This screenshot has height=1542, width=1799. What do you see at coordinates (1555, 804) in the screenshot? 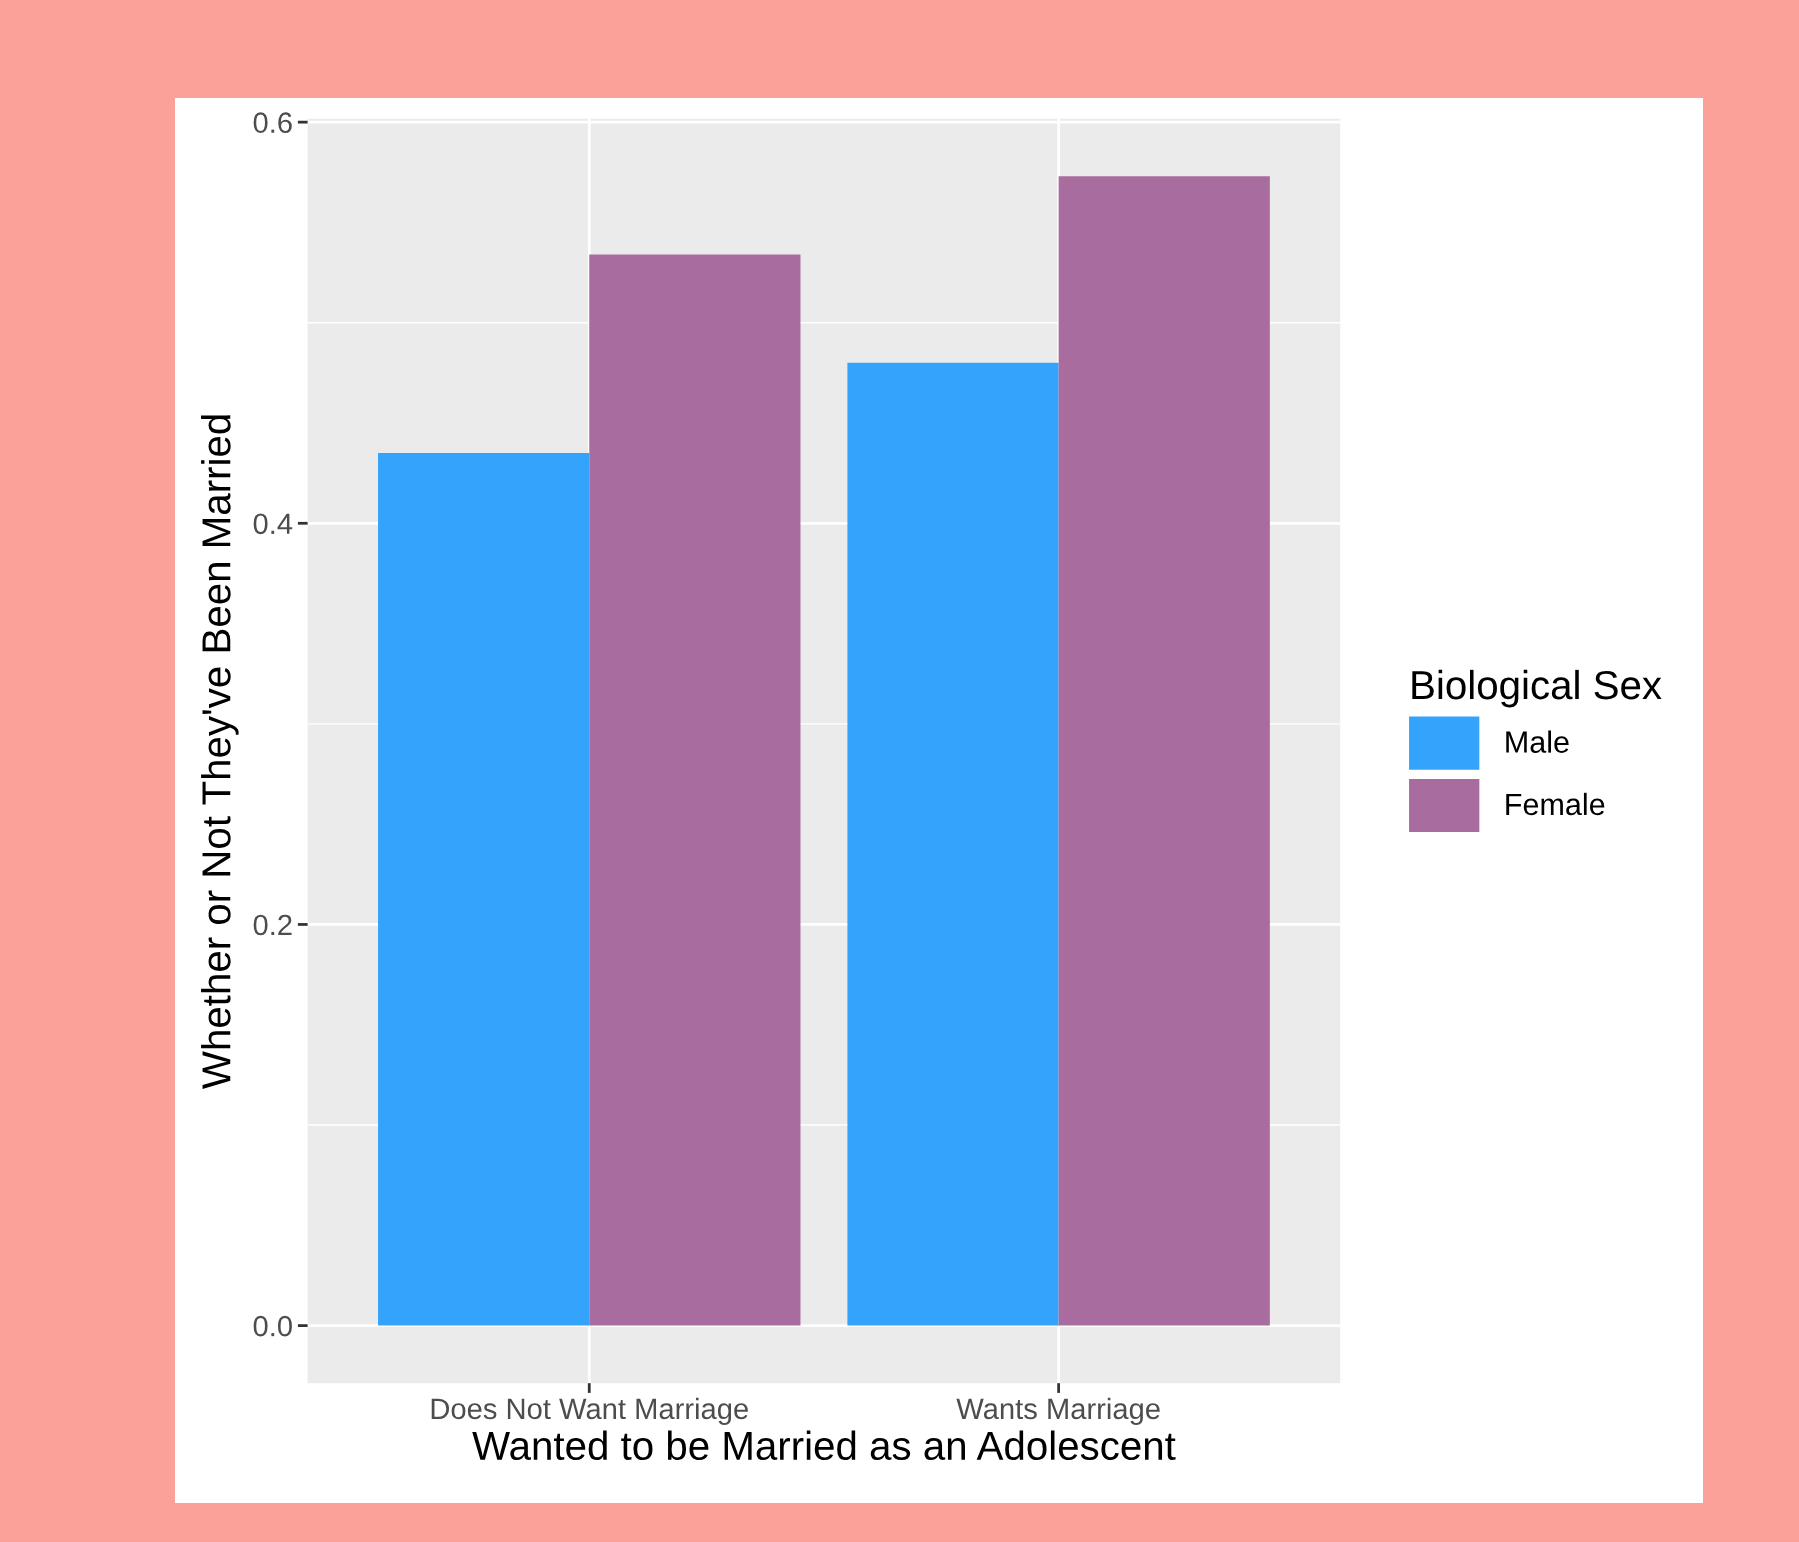
I see `legend-label: Female` at bounding box center [1555, 804].